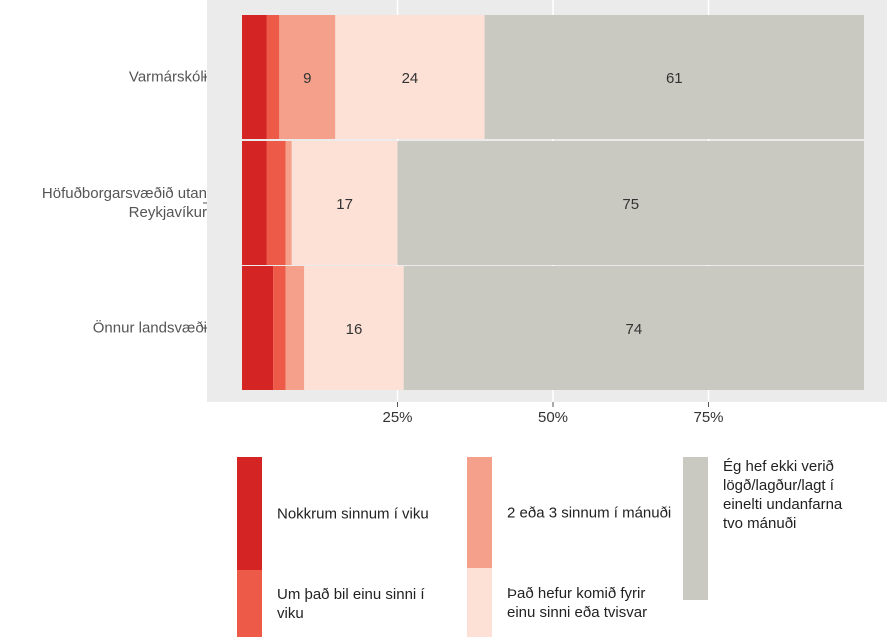  What do you see at coordinates (149, 328) in the screenshot?
I see `y-tick-label: Önnur landsvæði` at bounding box center [149, 328].